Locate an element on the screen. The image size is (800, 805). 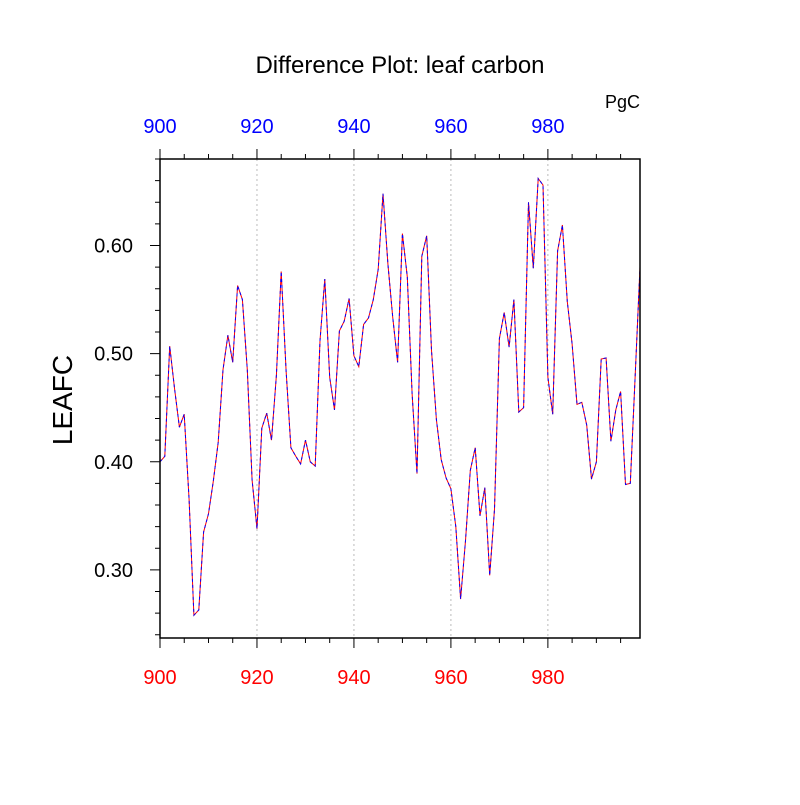
units-label: PgC is located at coordinates (622, 102).